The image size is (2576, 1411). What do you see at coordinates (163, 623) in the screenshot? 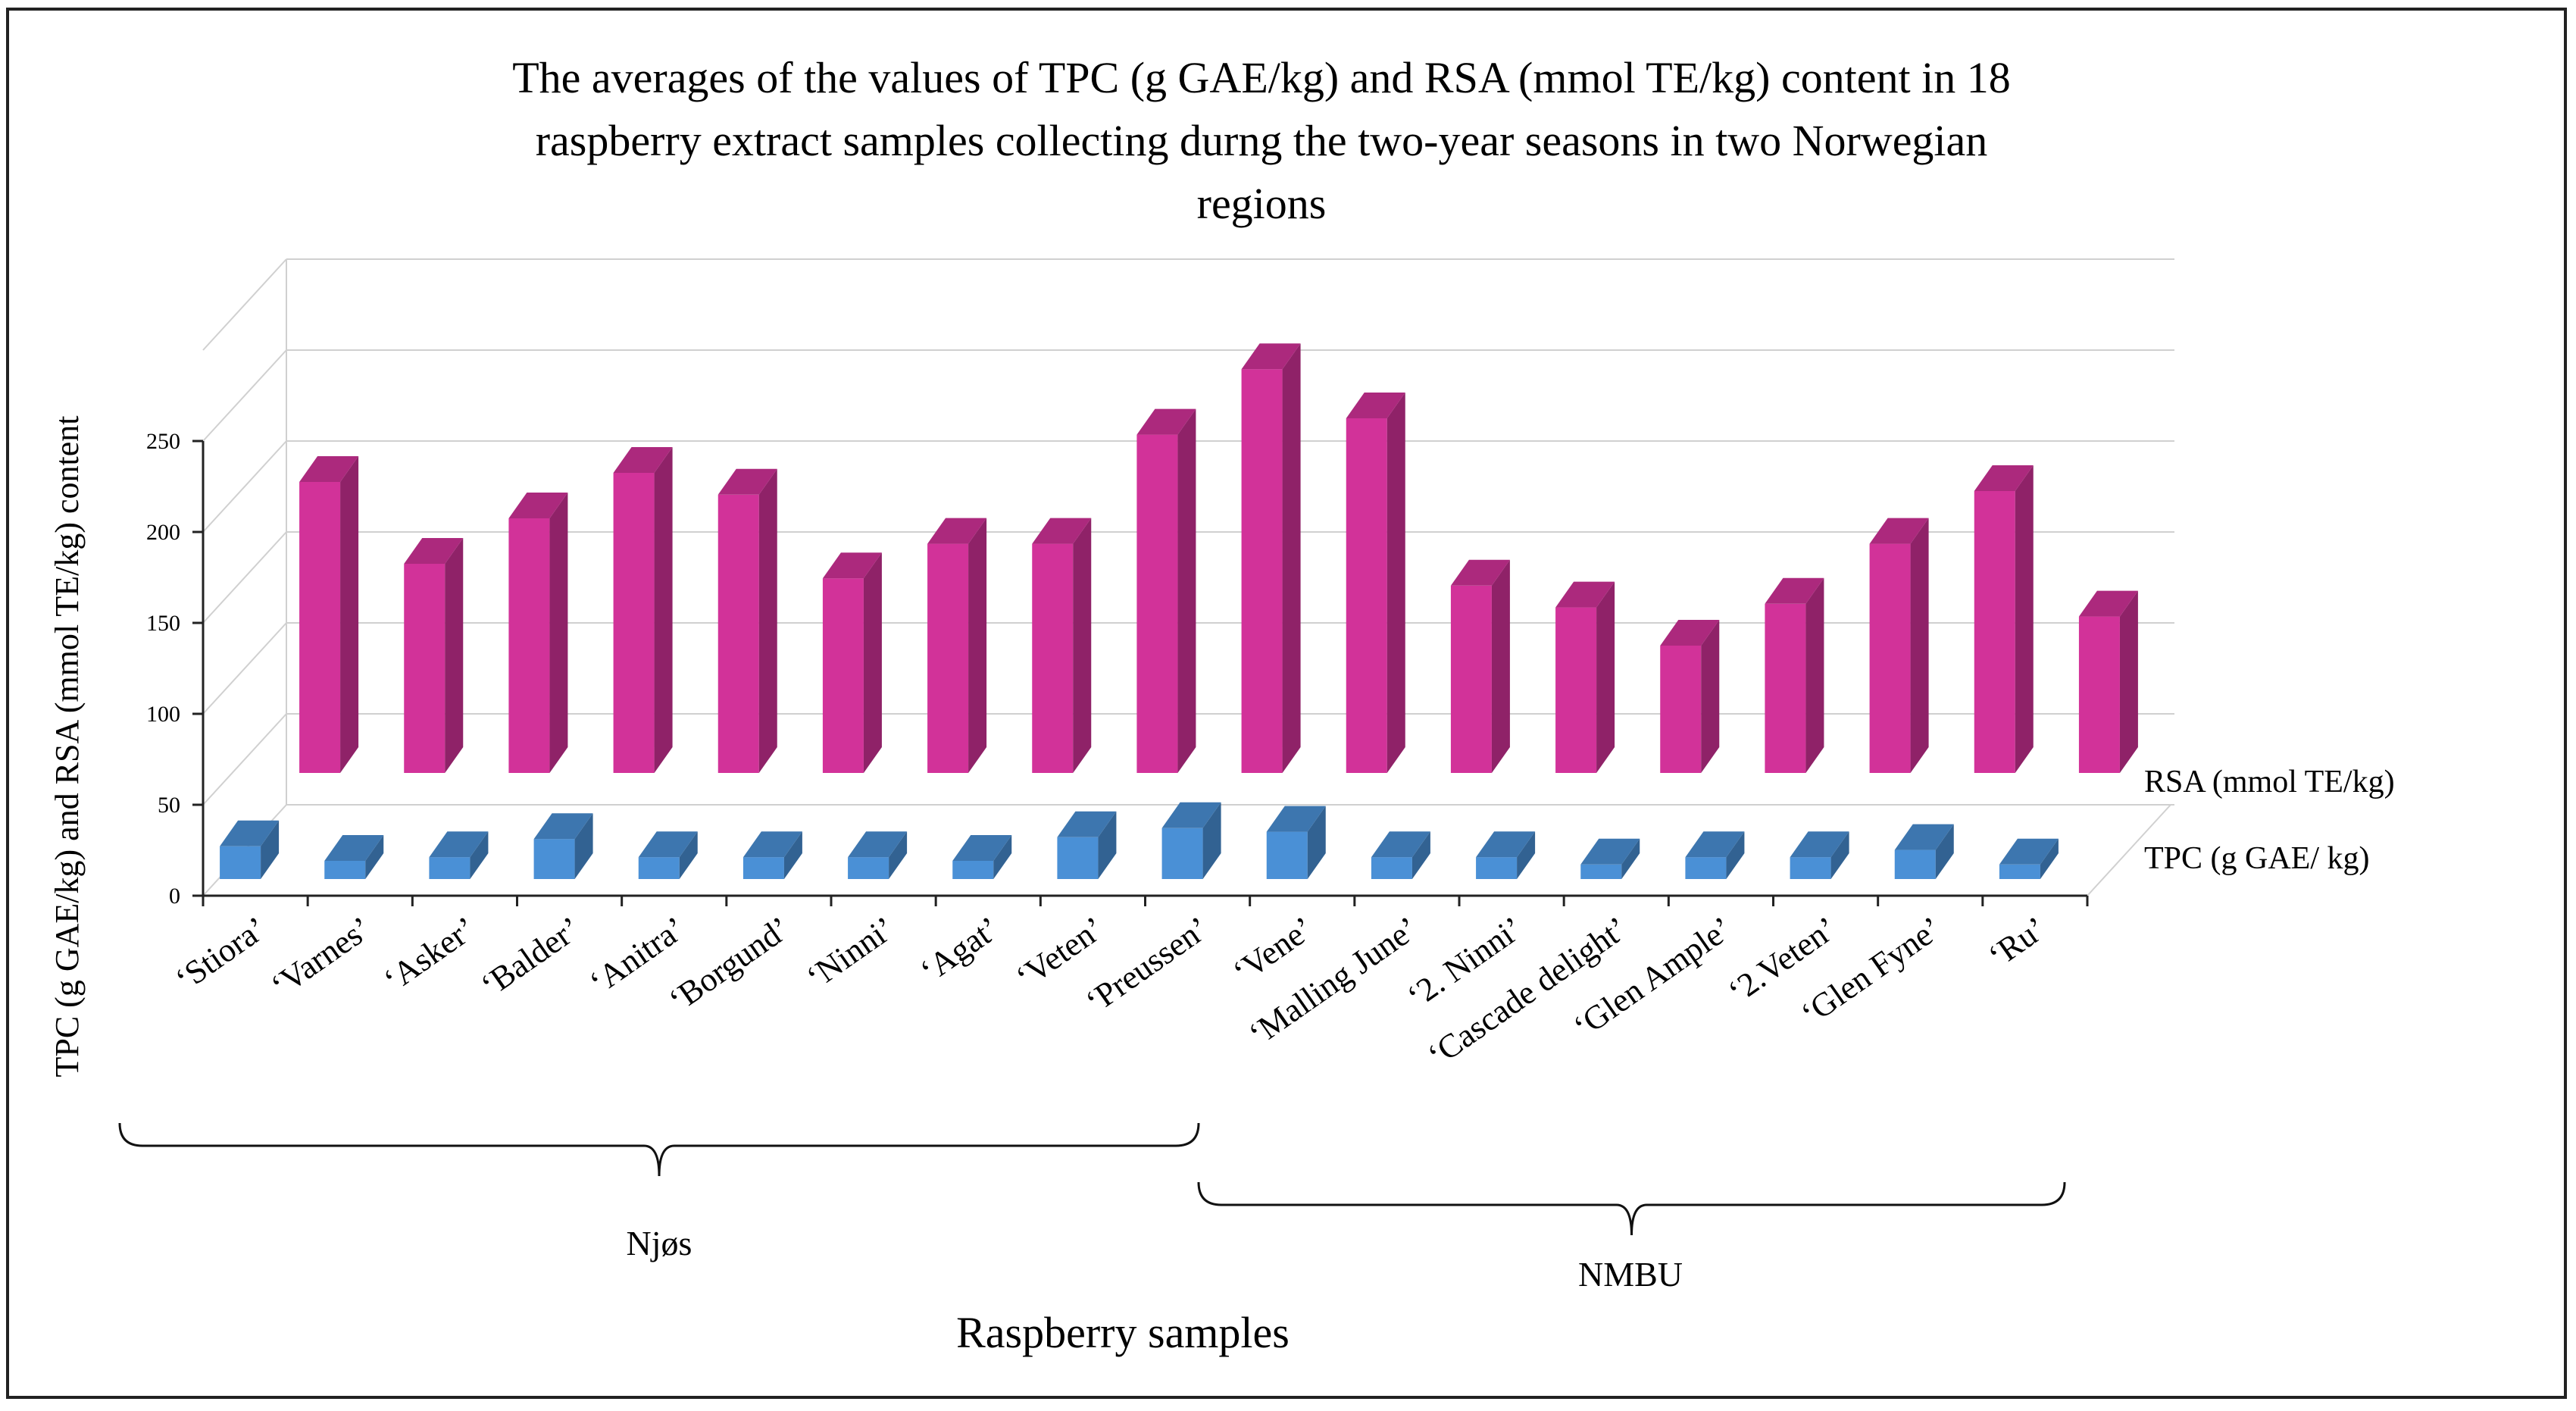
I see `y-tick-label-150: 150` at bounding box center [163, 623].